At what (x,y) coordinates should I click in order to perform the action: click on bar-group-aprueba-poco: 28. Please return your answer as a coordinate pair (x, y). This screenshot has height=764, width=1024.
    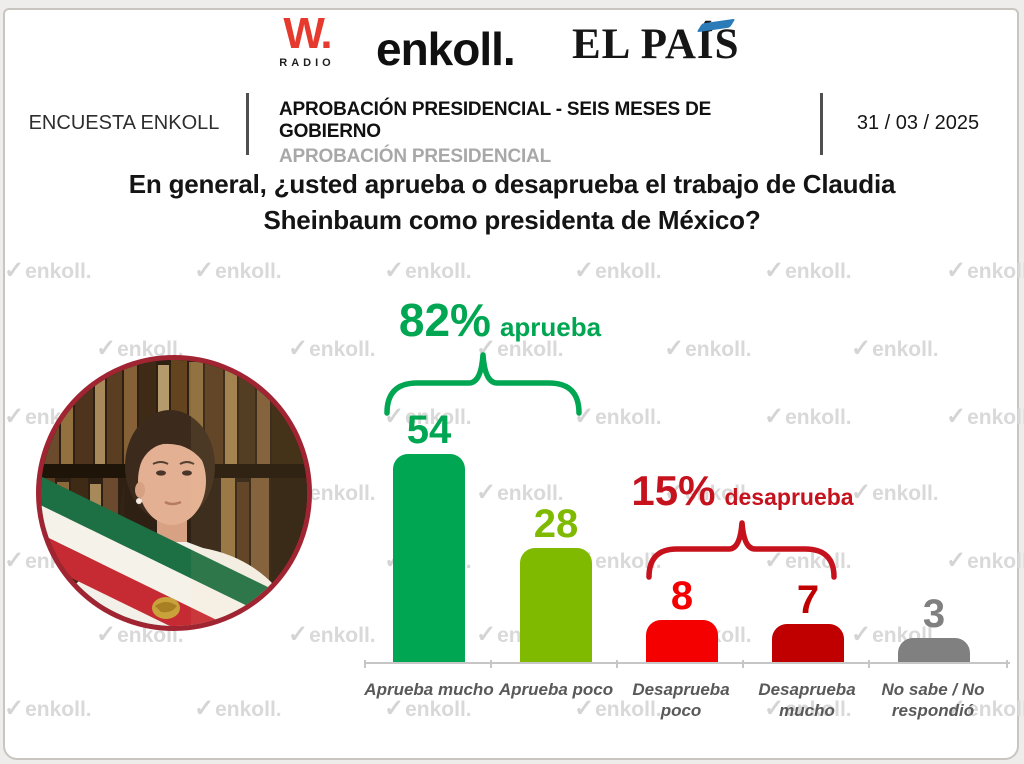
    Looking at the image, I should click on (556, 583).